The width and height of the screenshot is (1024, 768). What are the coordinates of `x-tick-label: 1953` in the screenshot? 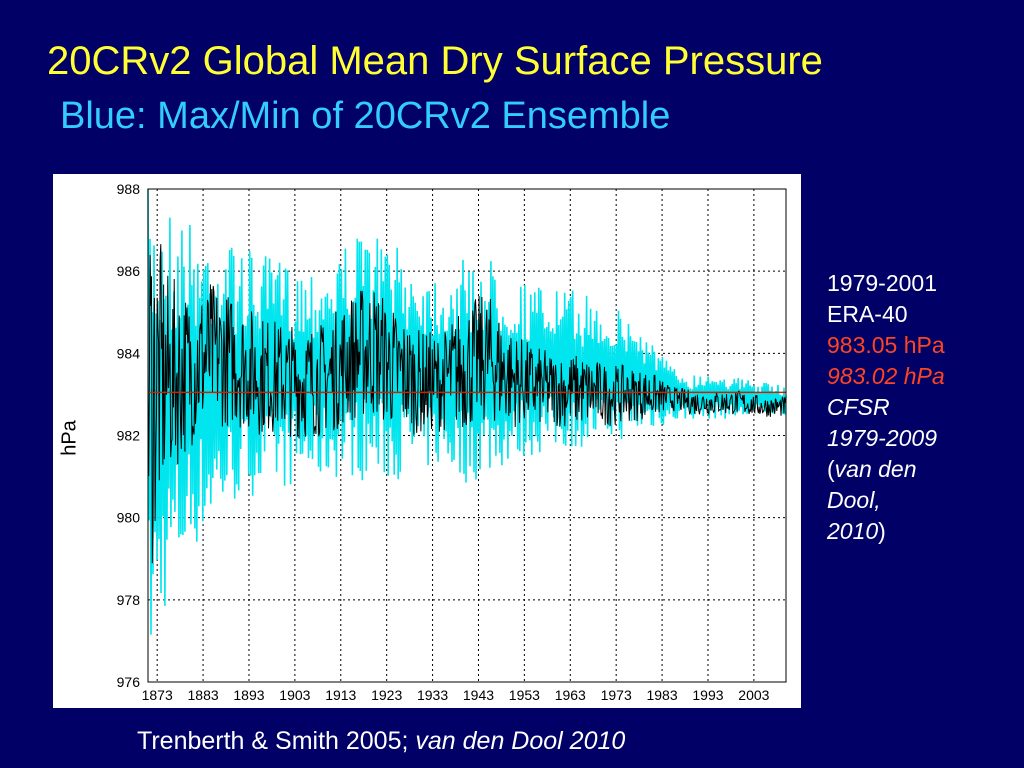 It's located at (524, 695).